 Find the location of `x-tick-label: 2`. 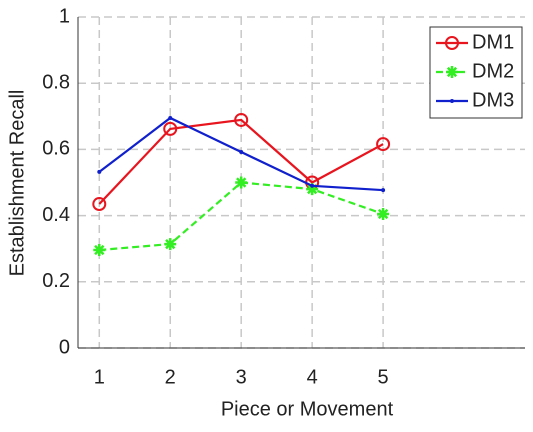

x-tick-label: 2 is located at coordinates (170, 377).